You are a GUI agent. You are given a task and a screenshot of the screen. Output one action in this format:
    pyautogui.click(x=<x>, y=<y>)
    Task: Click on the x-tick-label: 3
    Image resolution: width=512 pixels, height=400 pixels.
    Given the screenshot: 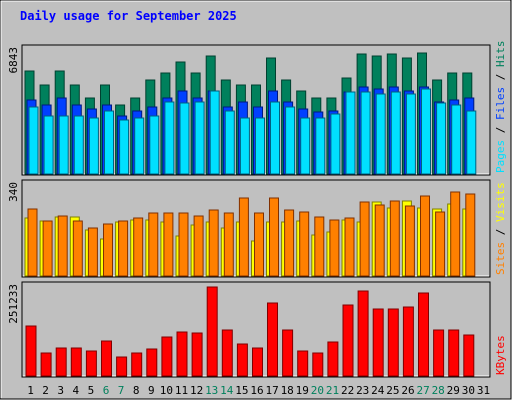 What is the action you would take?
    pyautogui.click(x=60, y=390)
    